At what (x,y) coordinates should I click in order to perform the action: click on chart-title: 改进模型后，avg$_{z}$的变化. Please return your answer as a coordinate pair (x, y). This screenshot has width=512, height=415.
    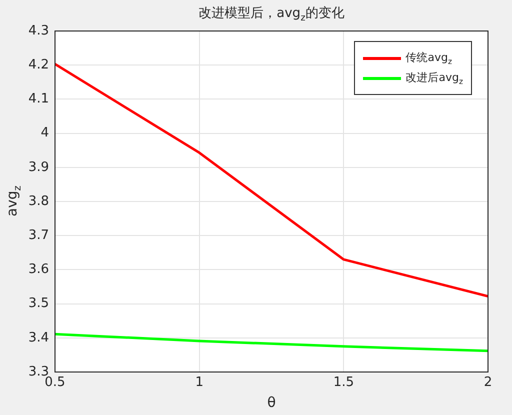
    Looking at the image, I should click on (272, 14).